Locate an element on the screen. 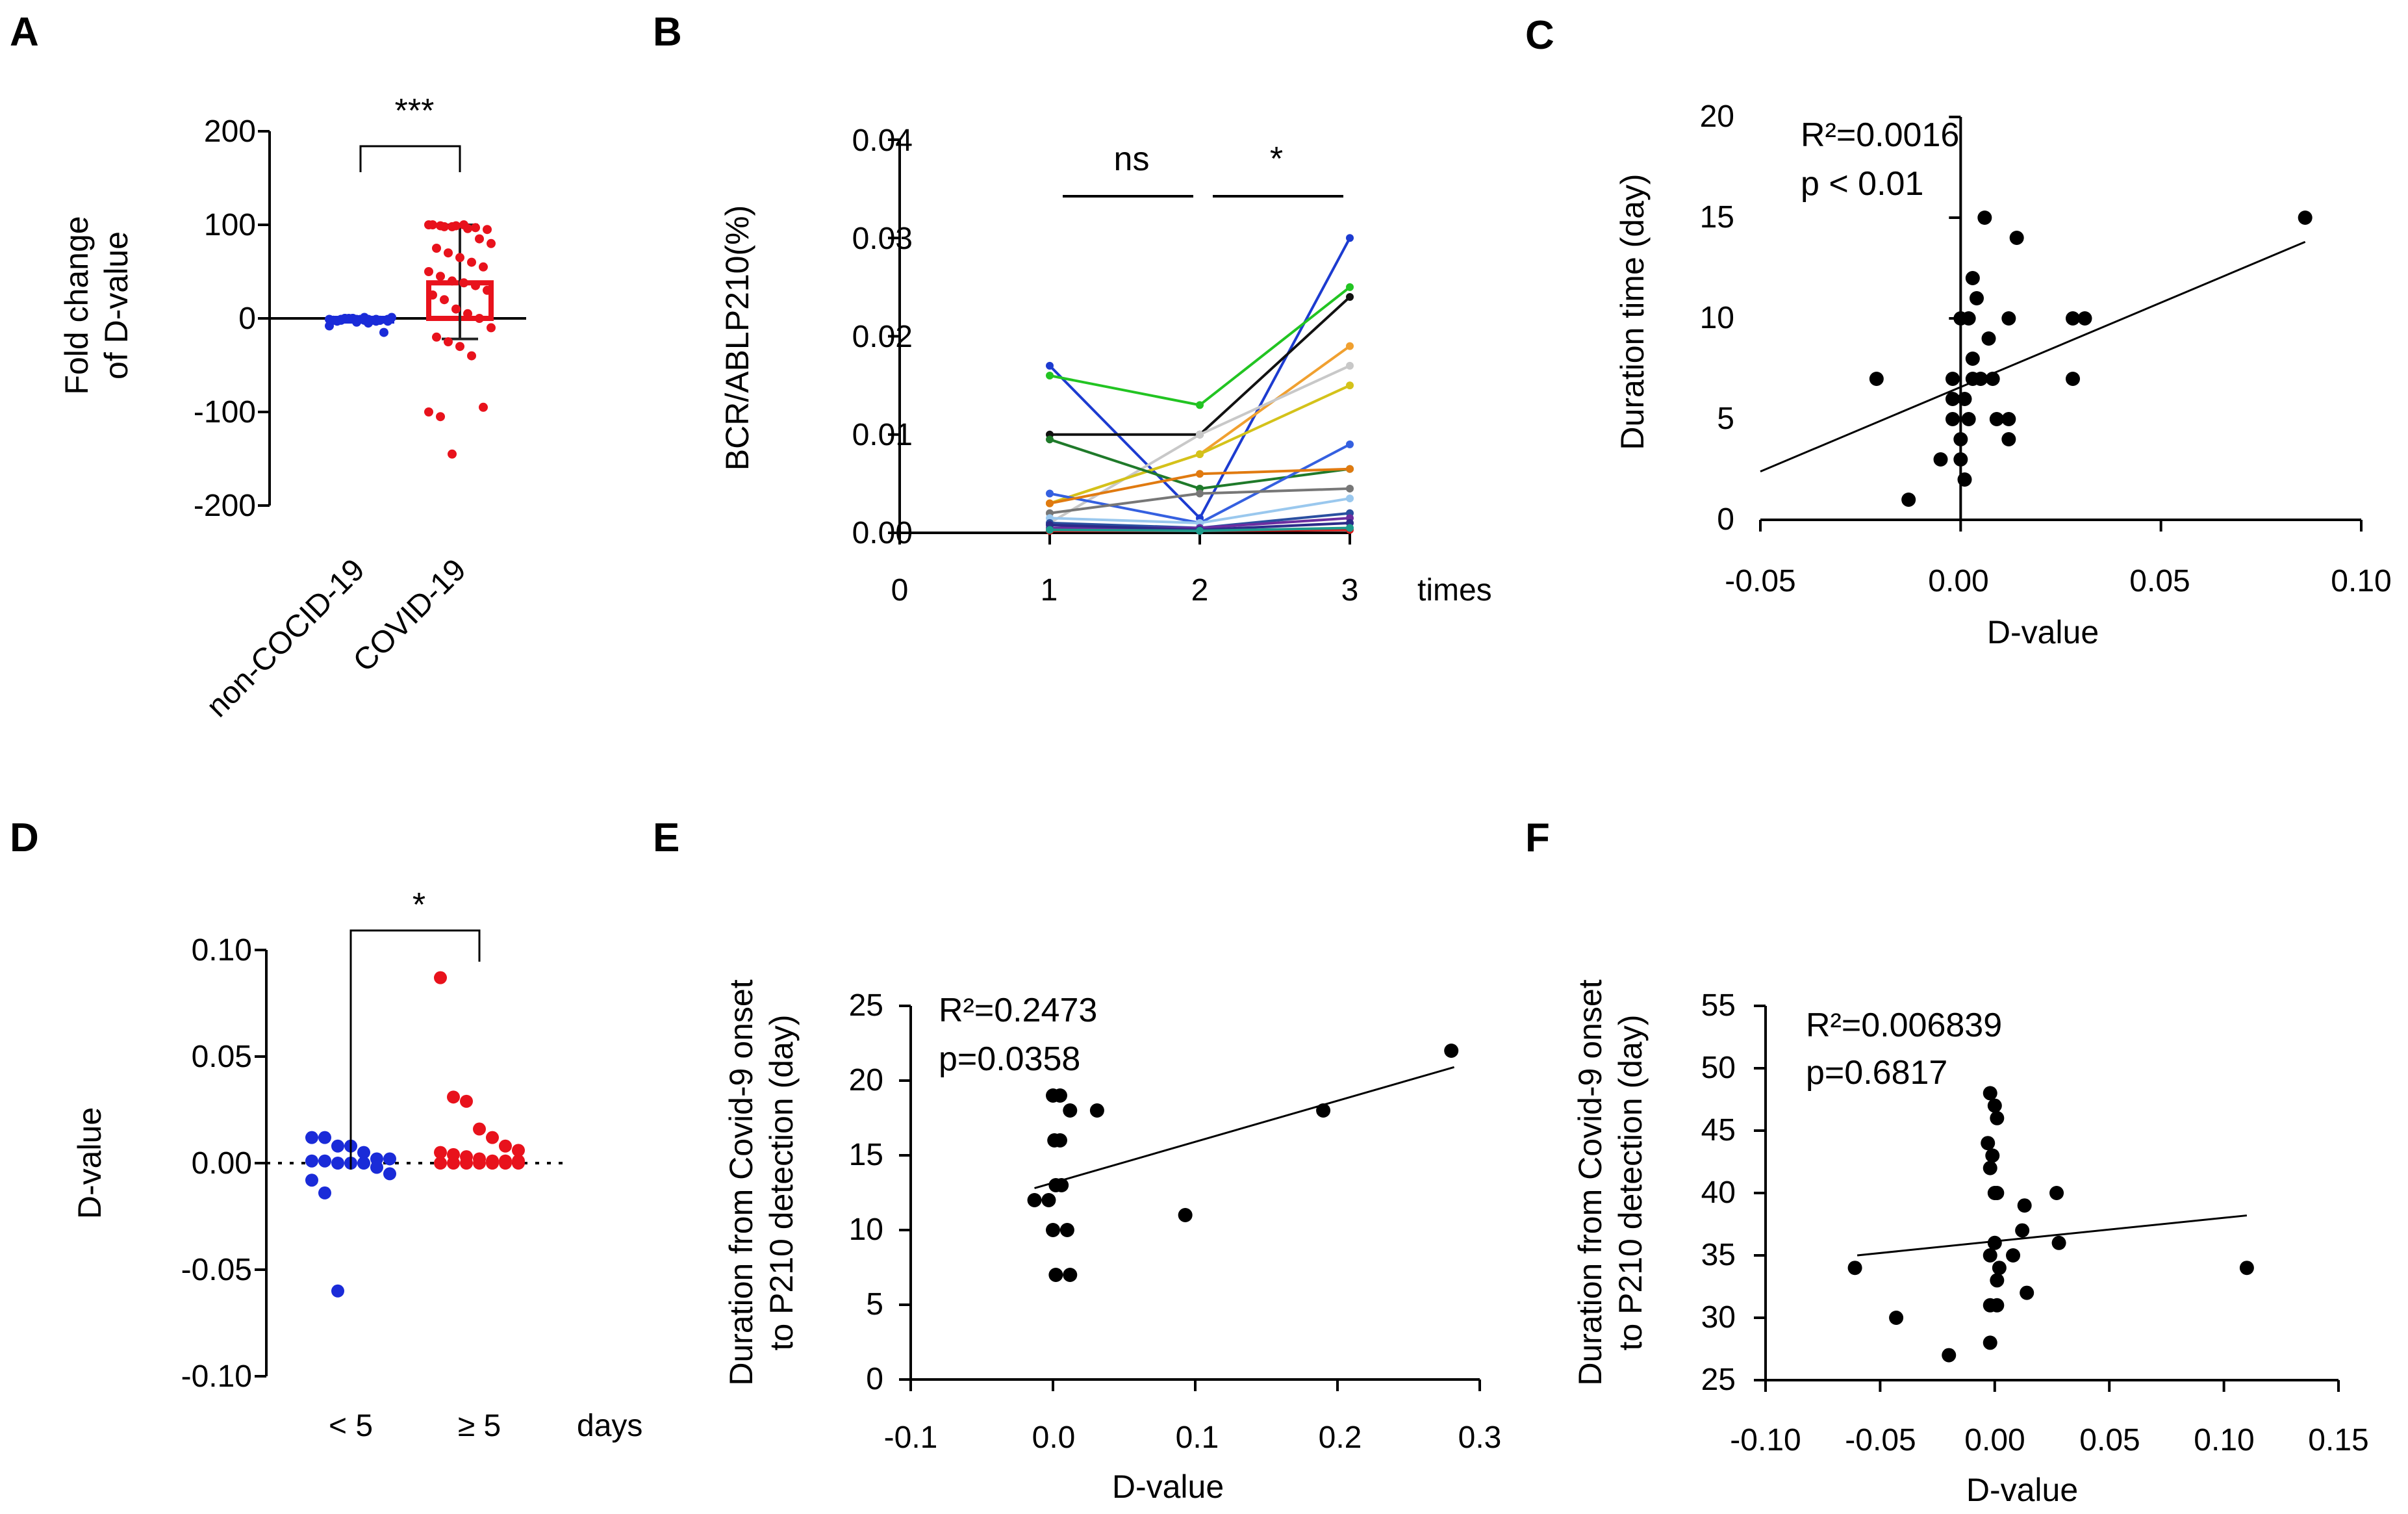  panel-f-ytick-label: 40 is located at coordinates (1718, 1192).